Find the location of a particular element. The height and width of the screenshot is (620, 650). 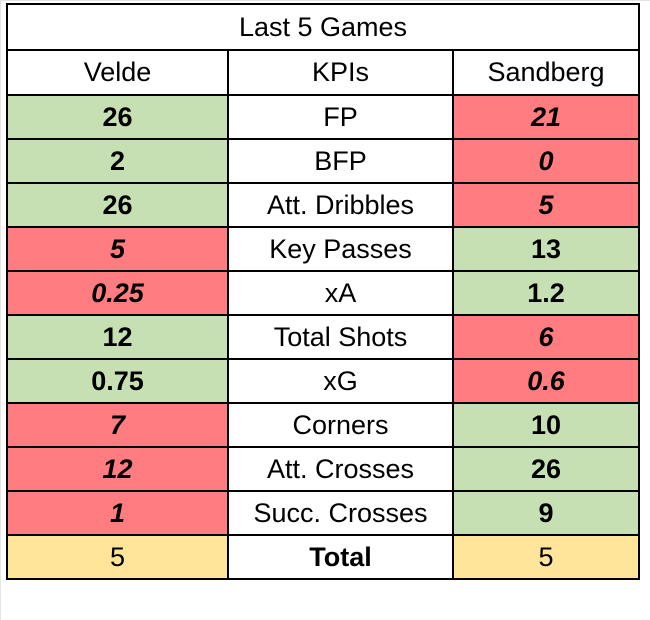

kpi-label: Att. Dribbles is located at coordinates (340, 205).